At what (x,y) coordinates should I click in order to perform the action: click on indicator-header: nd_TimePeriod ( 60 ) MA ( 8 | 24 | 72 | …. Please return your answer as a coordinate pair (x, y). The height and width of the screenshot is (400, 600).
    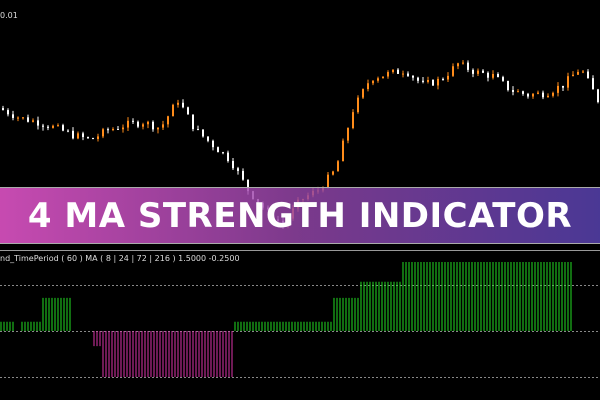
    Looking at the image, I should click on (120, 258).